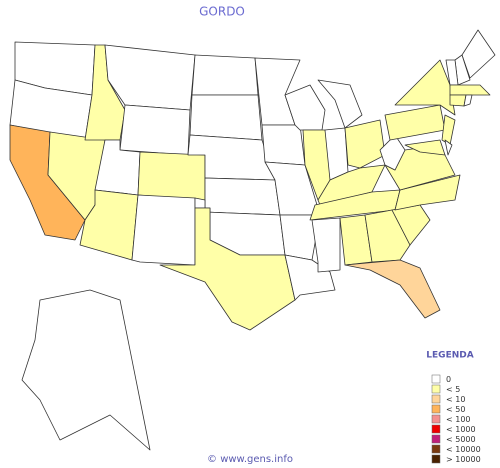 The width and height of the screenshot is (500, 468). What do you see at coordinates (455, 409) in the screenshot?
I see `legend-label: < 50` at bounding box center [455, 409].